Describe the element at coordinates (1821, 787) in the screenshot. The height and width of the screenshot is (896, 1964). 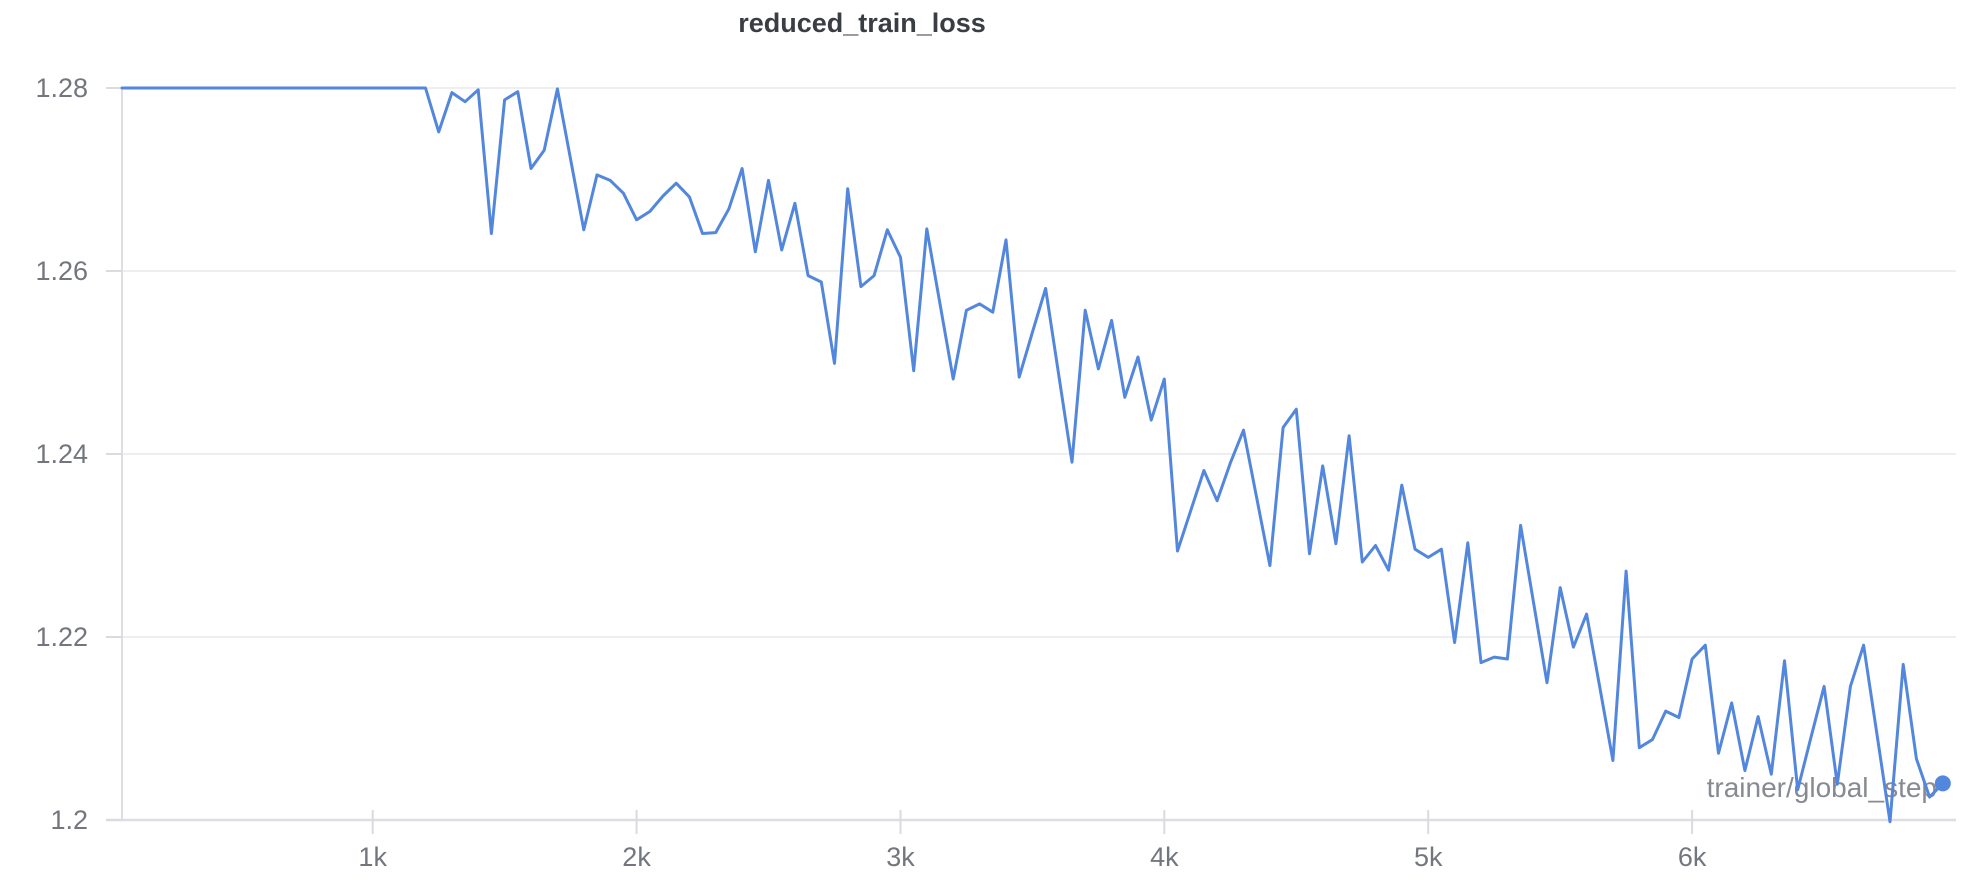
I see `x-axis-title: trainer/global_step` at that location.